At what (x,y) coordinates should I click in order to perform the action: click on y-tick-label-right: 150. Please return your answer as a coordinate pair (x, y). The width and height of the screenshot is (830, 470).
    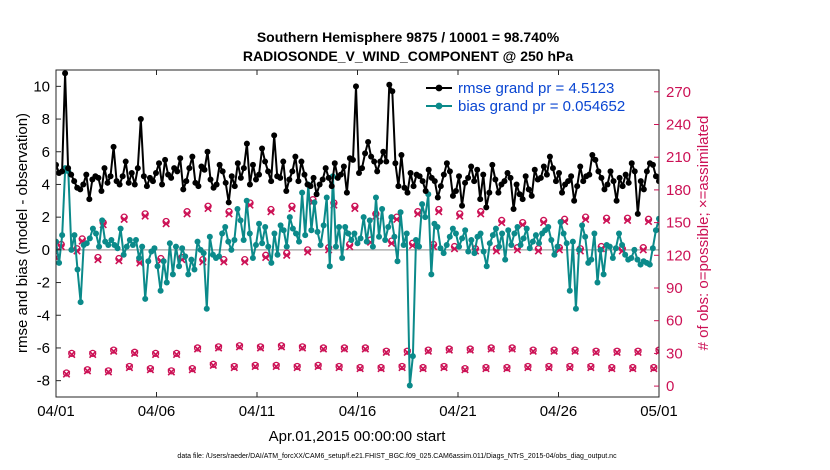
    Looking at the image, I should click on (678, 223).